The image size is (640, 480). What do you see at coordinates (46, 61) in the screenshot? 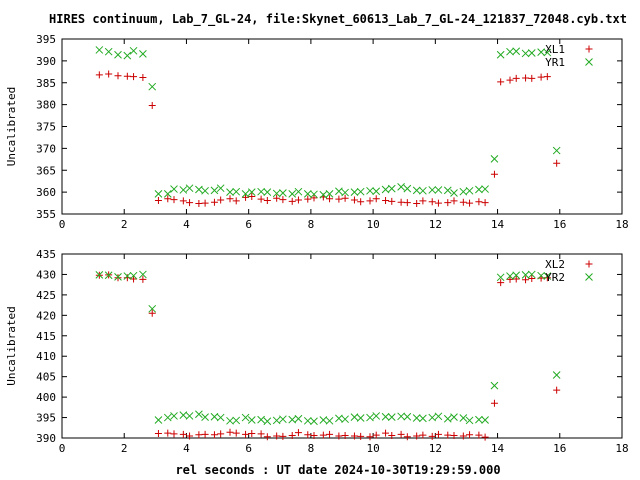
I see `y-tick-label: 390` at bounding box center [46, 61].